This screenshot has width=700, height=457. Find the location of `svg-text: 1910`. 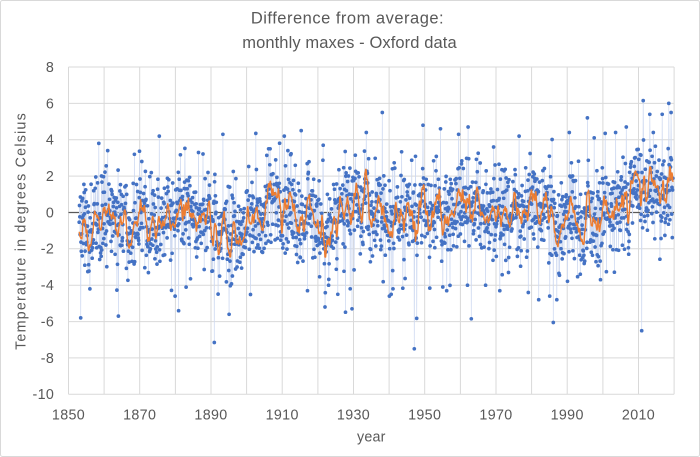

svg-text: 1910 is located at coordinates (282, 416).